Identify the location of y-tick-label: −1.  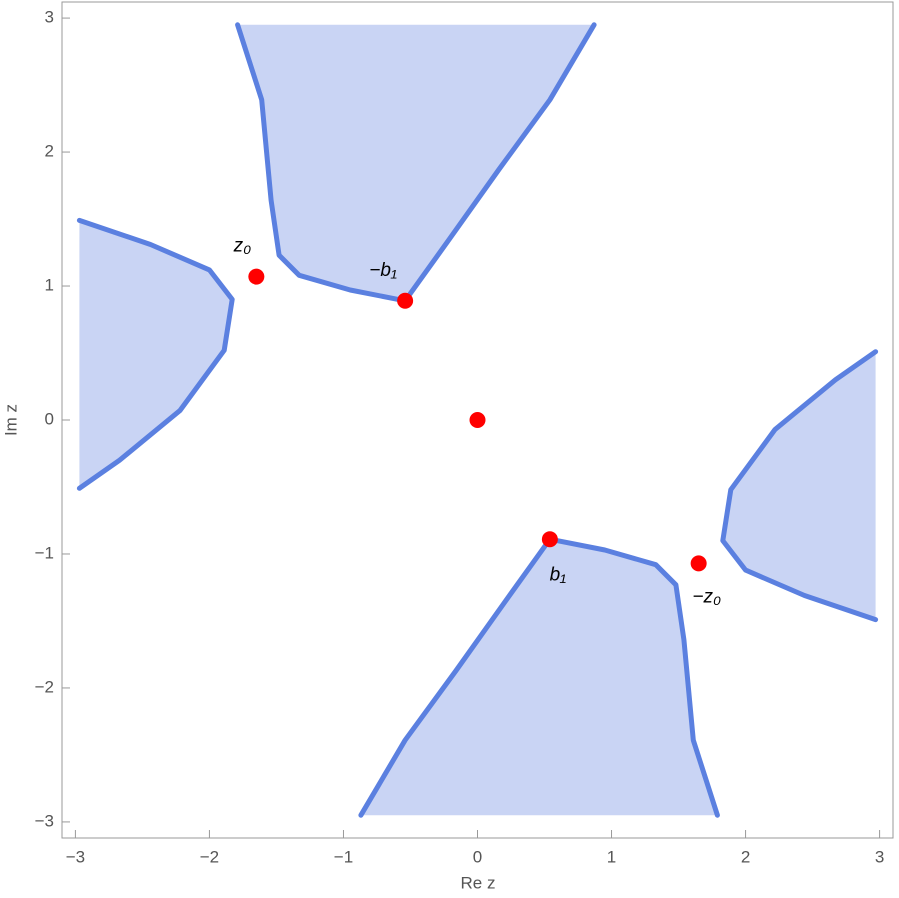
(44, 552).